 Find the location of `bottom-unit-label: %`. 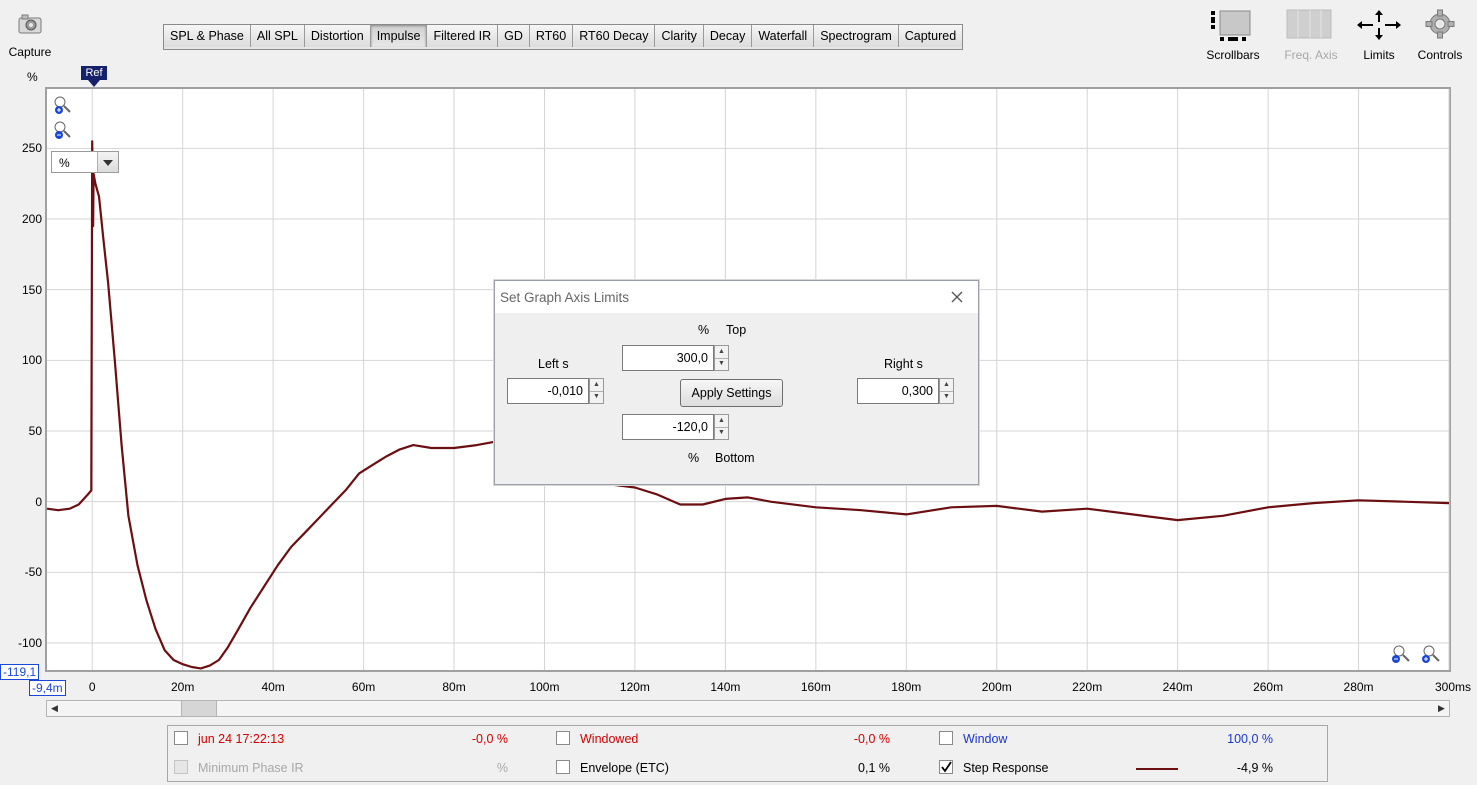

bottom-unit-label: % is located at coordinates (694, 458).